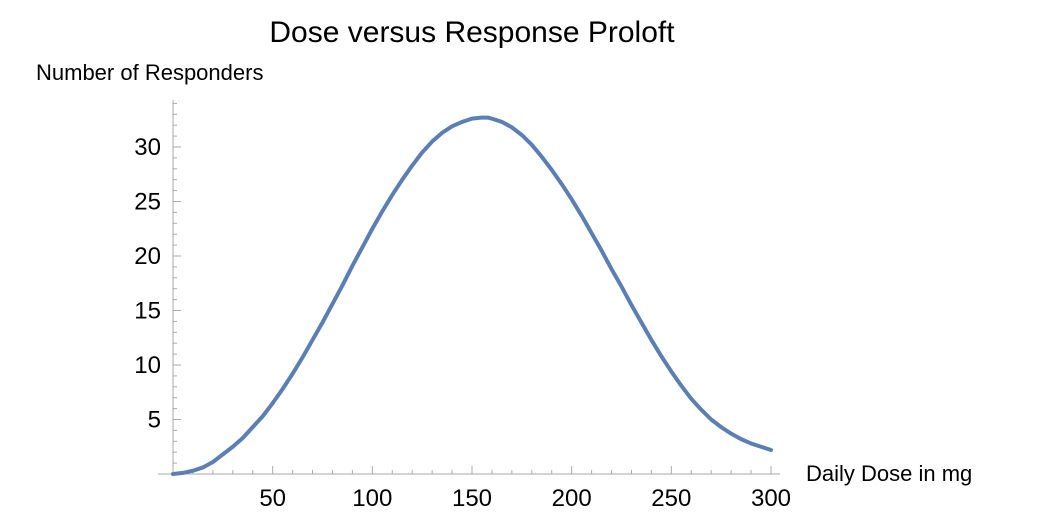  I want to click on x-tick-labels: 50 100 150 200 250 300, so click(525, 498).